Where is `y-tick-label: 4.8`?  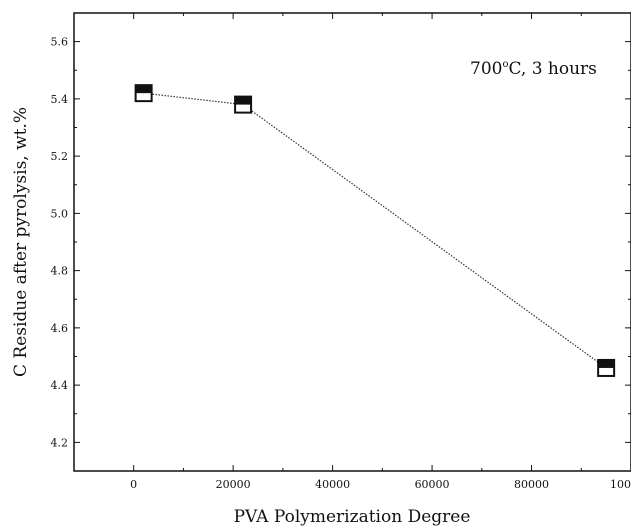 y-tick-label: 4.8 is located at coordinates (60, 271).